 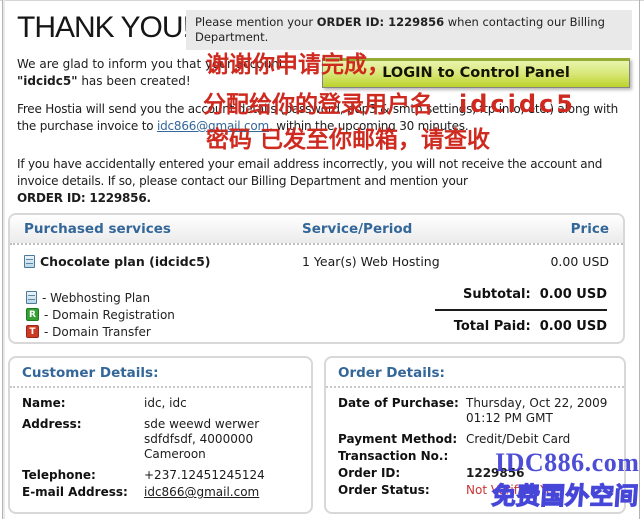 I want to click on payment-method-value: Credit/Debit Card, so click(x=518, y=439).